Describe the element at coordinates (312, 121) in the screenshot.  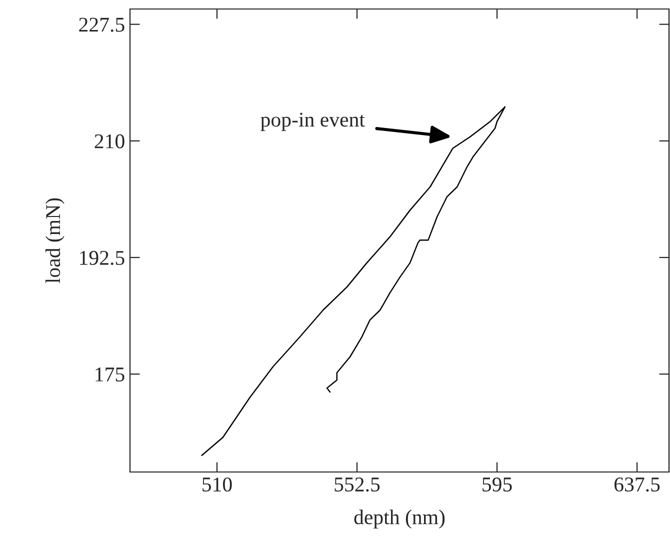
I see `annotation: pop-in event` at that location.